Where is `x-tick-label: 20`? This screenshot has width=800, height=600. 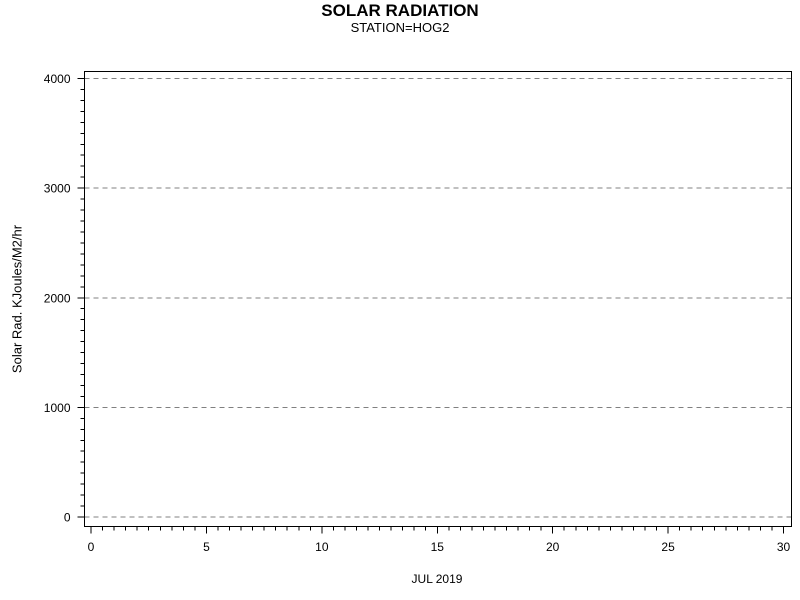 x-tick-label: 20 is located at coordinates (553, 547).